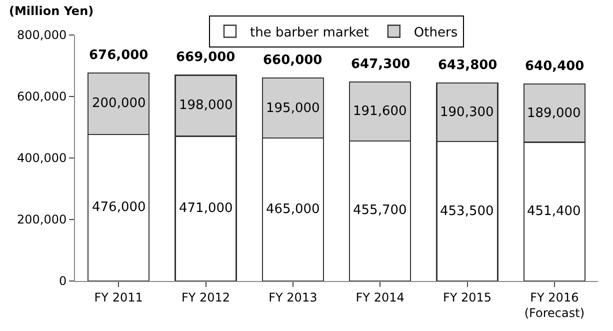 The image size is (613, 331). What do you see at coordinates (467, 112) in the screenshot?
I see `data-label: 190,300` at bounding box center [467, 112].